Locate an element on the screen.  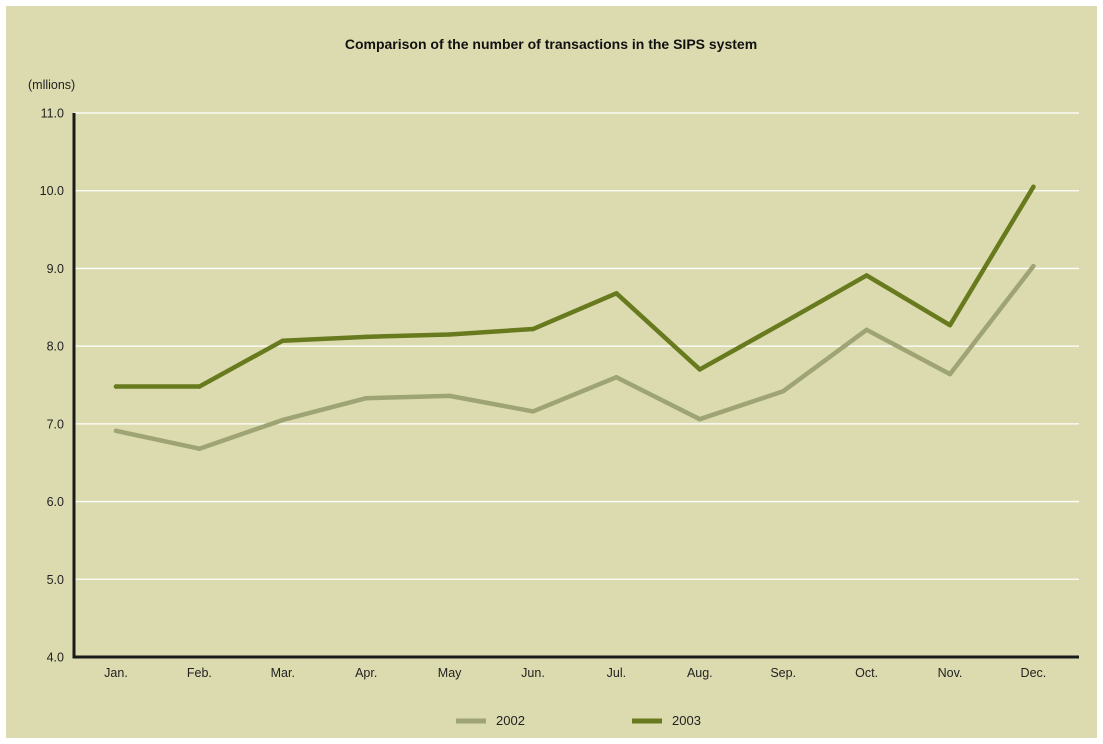
y-tick-label: 6.0 is located at coordinates (55, 502).